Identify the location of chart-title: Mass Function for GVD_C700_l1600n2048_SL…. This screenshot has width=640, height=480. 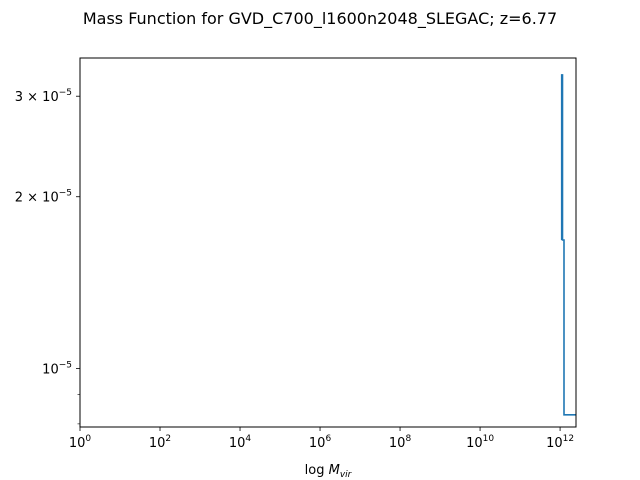
(320, 19).